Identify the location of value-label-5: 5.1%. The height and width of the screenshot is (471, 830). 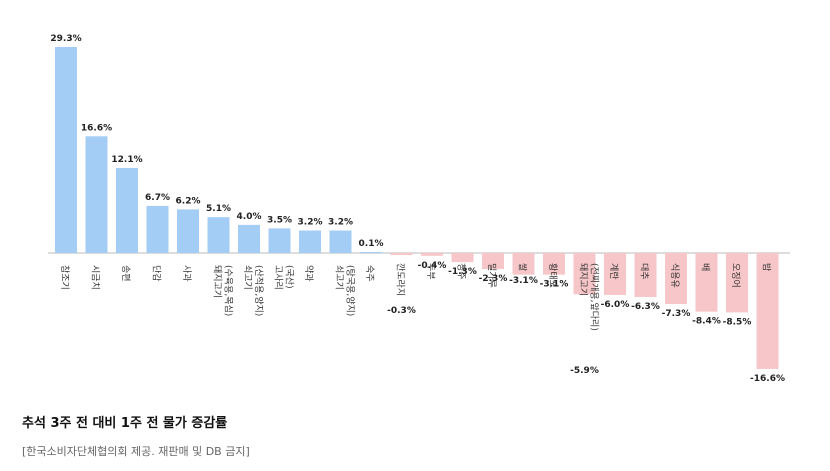
(218, 209).